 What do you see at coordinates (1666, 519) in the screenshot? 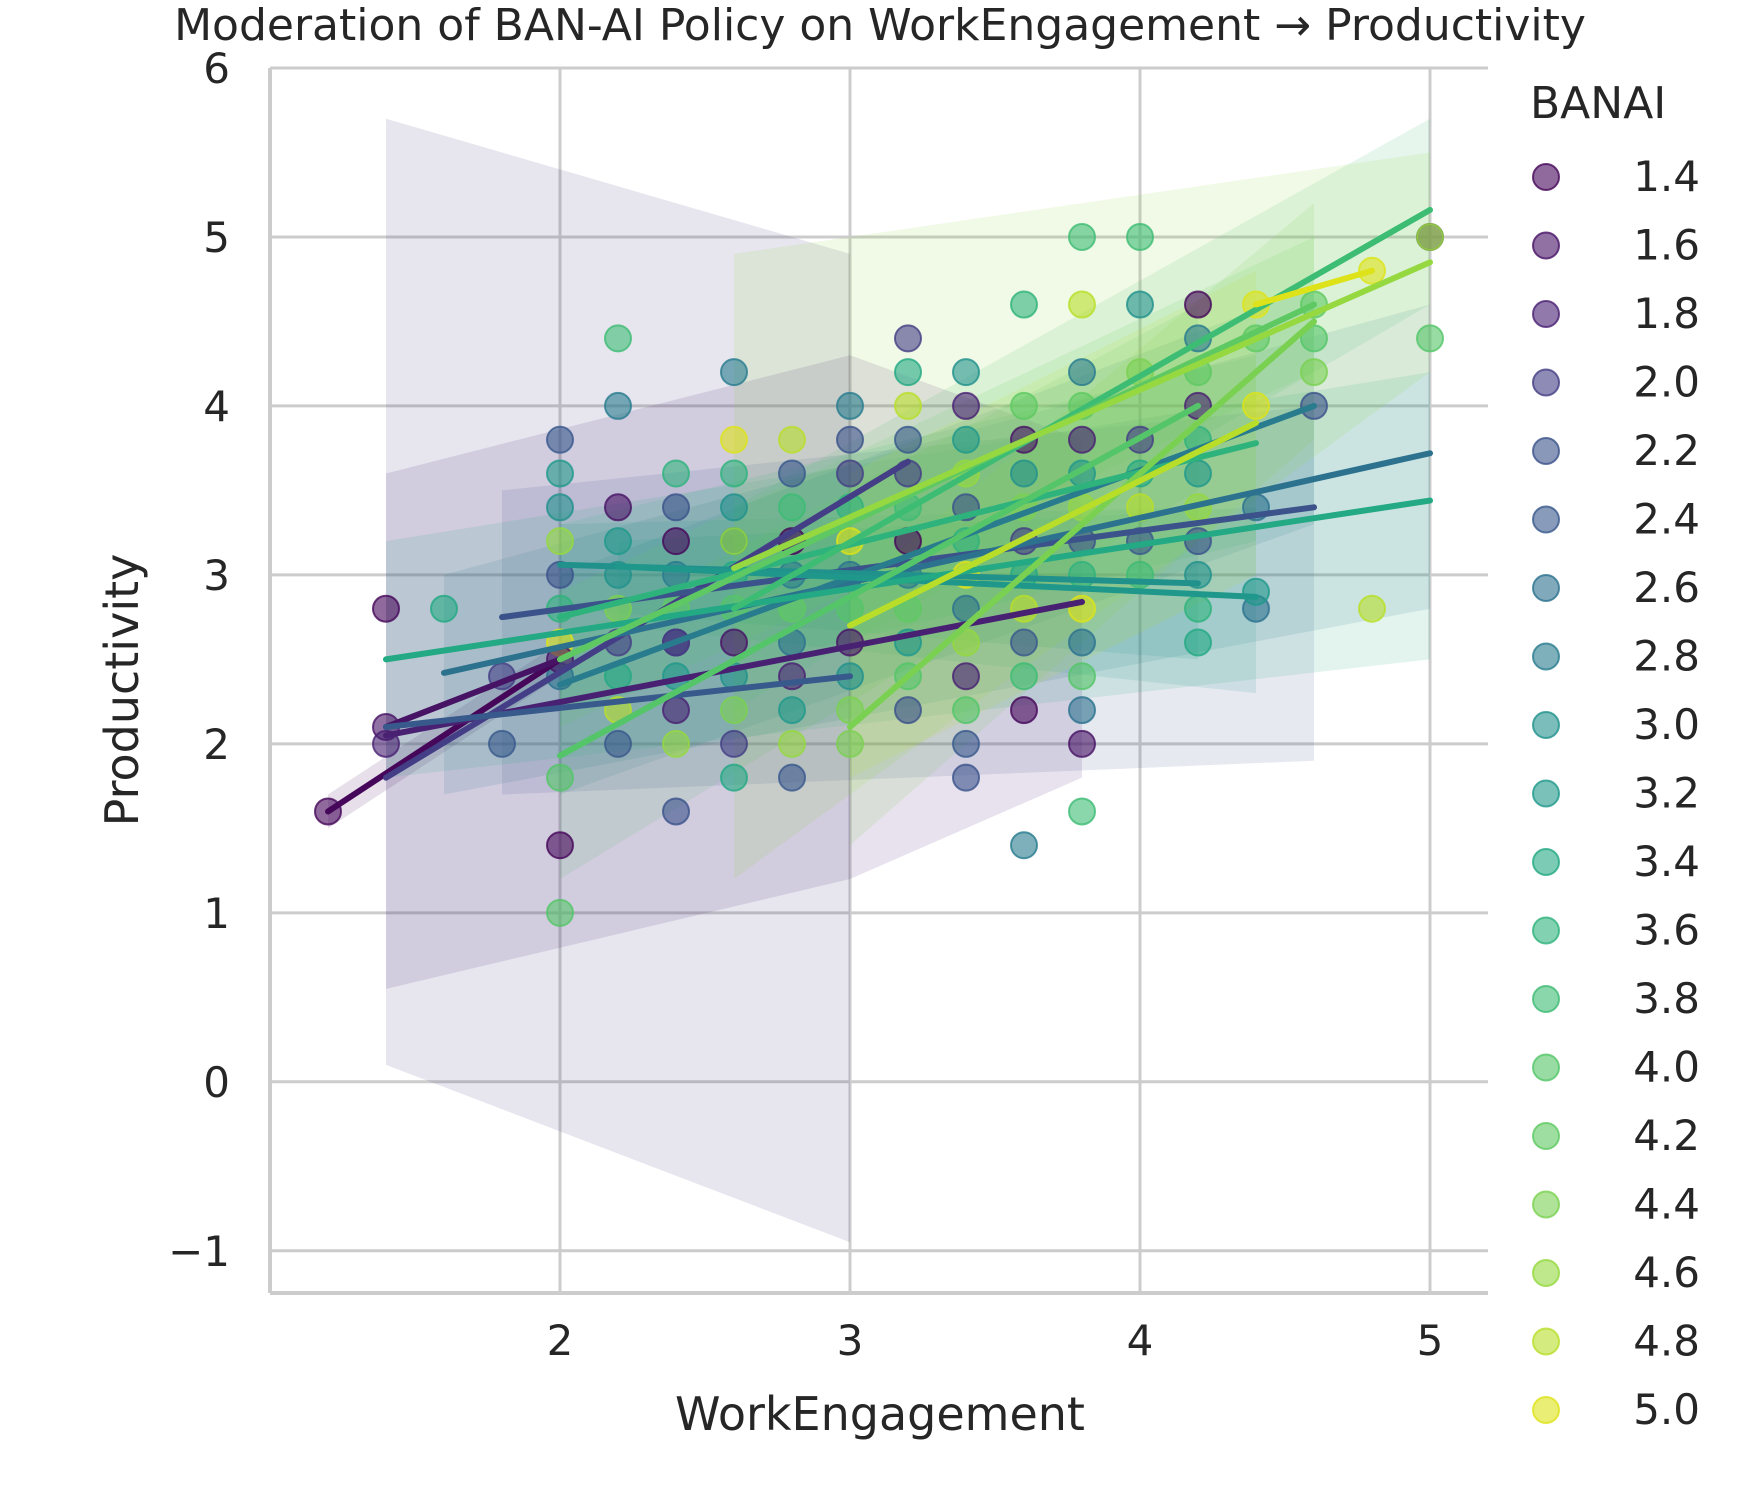
I see `legend-label-2.4: 2.4` at bounding box center [1666, 519].